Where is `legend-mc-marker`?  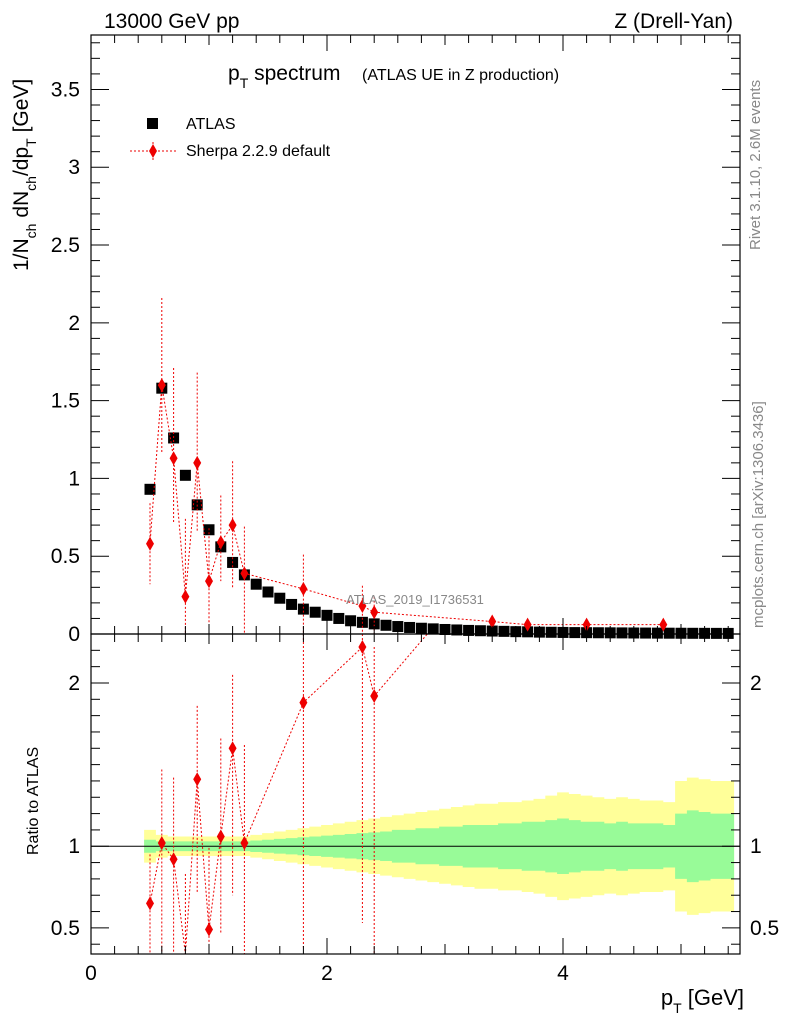 legend-mc-marker is located at coordinates (153, 151).